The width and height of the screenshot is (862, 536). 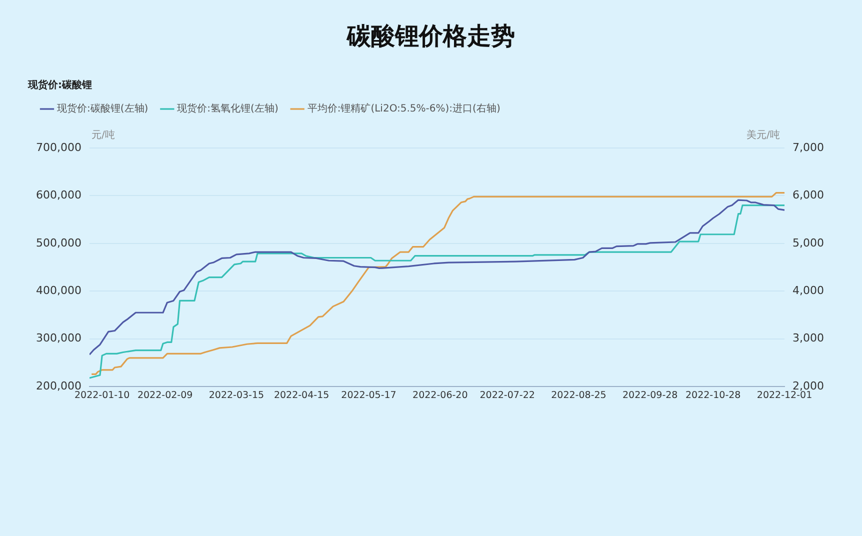 I want to click on x-tick-label: 2022-10-28, so click(x=713, y=395).